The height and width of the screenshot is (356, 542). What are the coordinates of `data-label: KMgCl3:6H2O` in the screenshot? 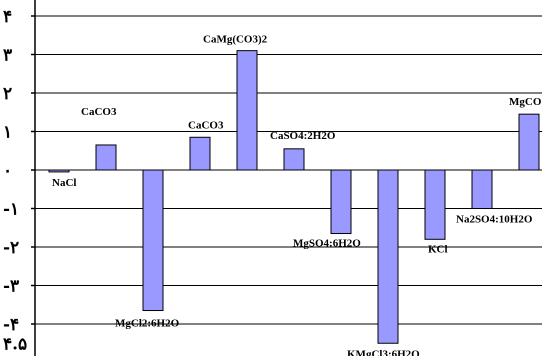 It's located at (383, 352).